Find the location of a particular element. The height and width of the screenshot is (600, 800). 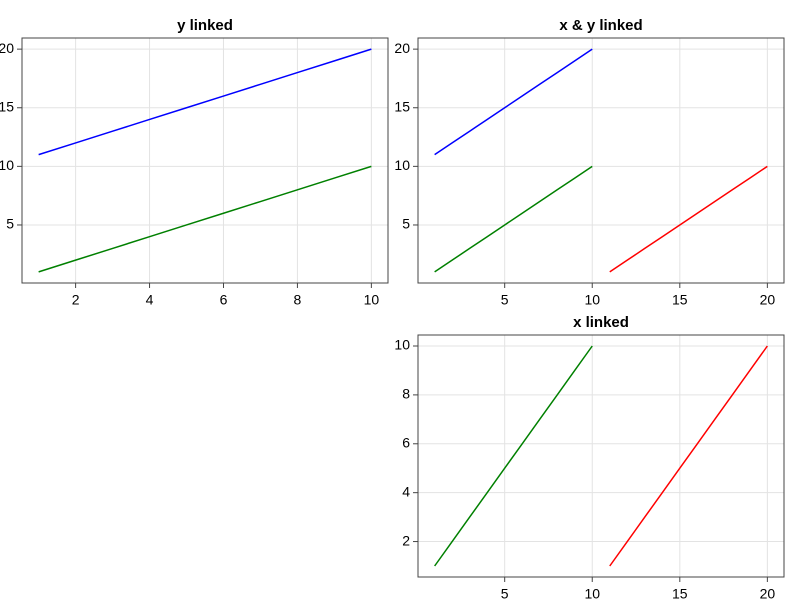

x-tick-label: 6 is located at coordinates (224, 300).